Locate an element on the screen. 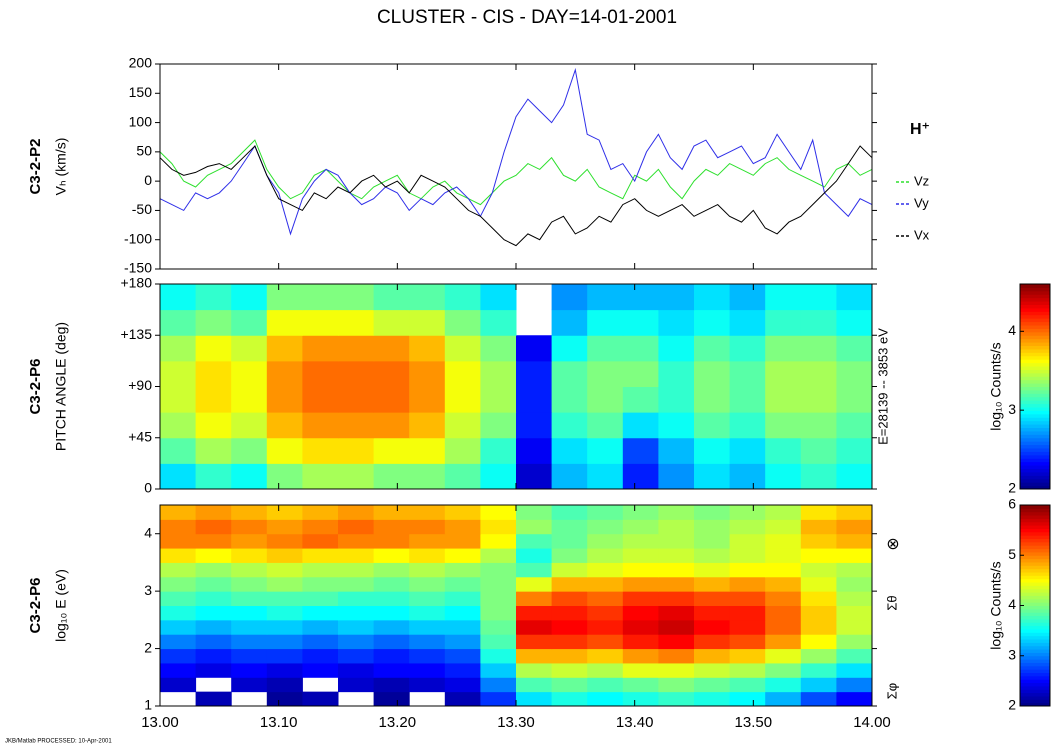  colorbar-label: log₁₀ Counts/s is located at coordinates (996, 605).